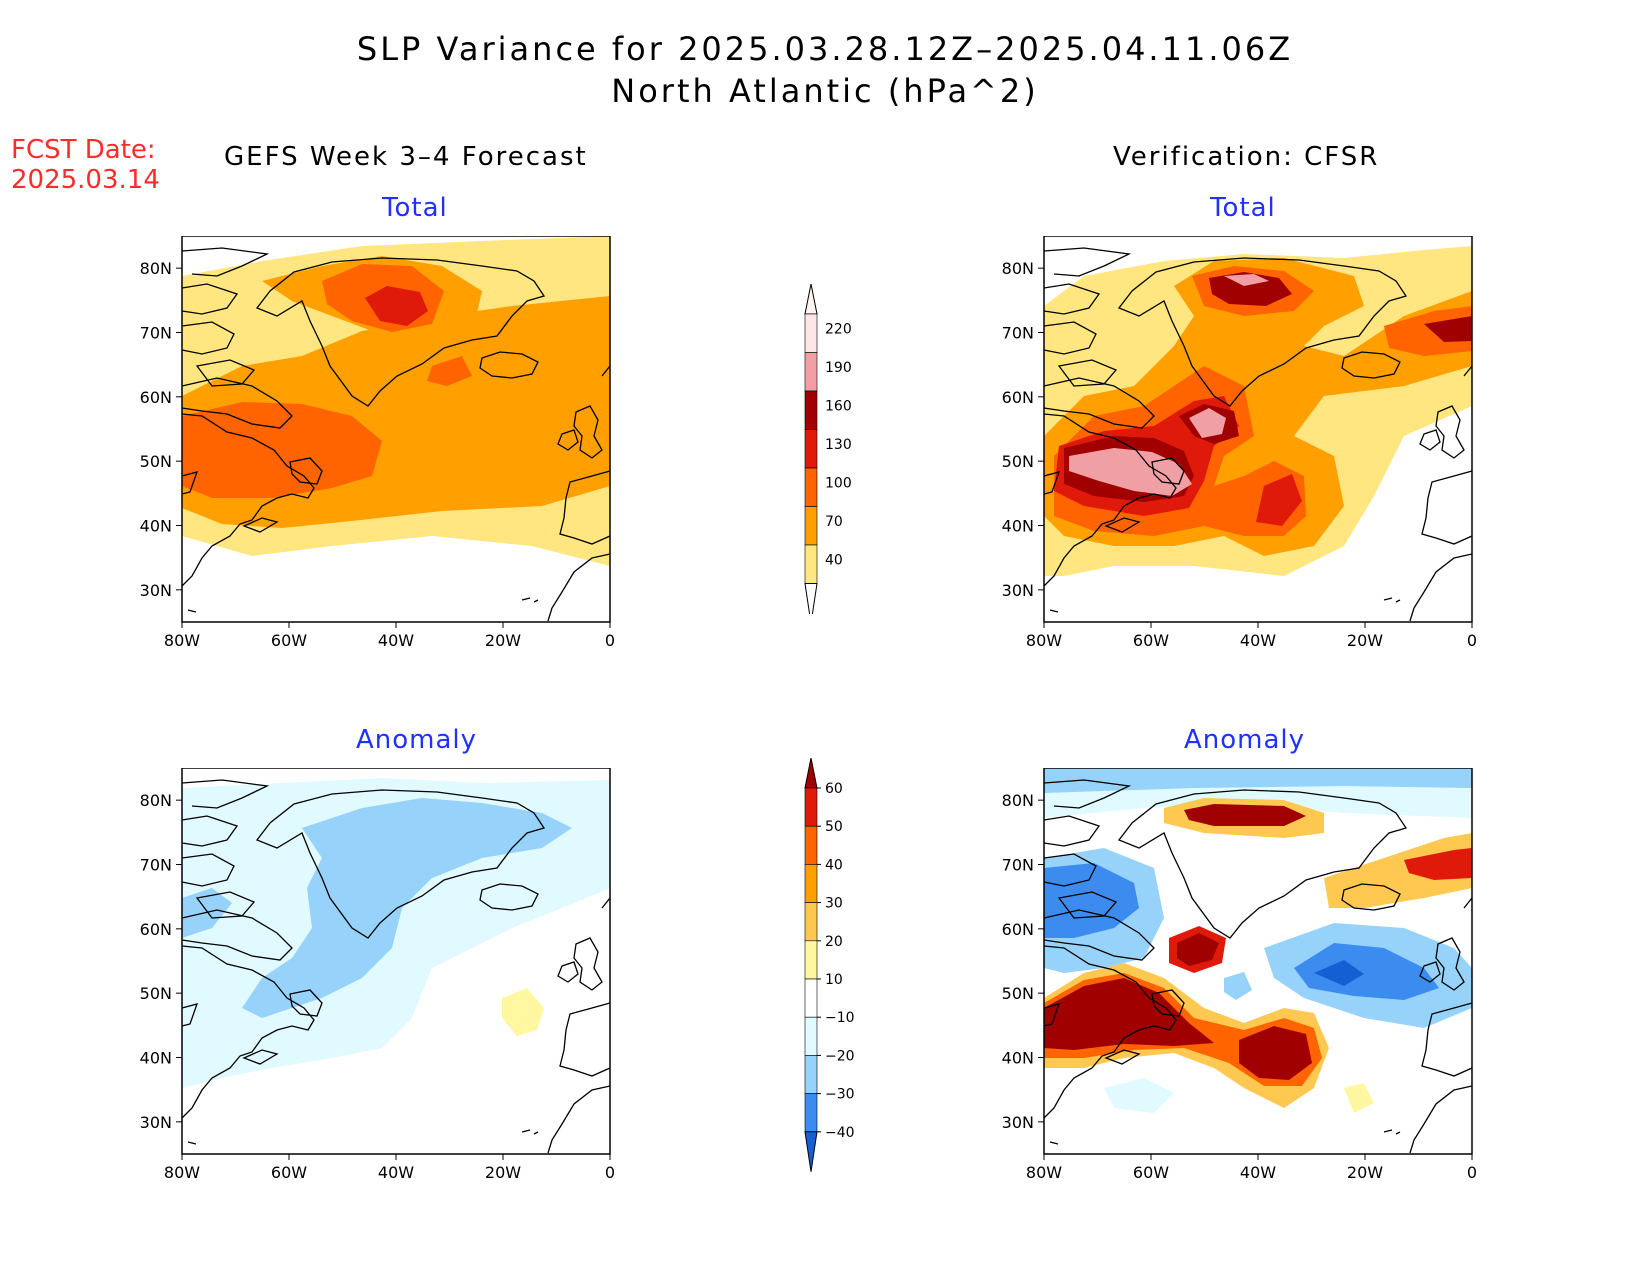 This screenshot has height=1275, width=1650. Describe the element at coordinates (1243, 208) in the screenshot. I see `verif-total-subtitle: Total` at that location.